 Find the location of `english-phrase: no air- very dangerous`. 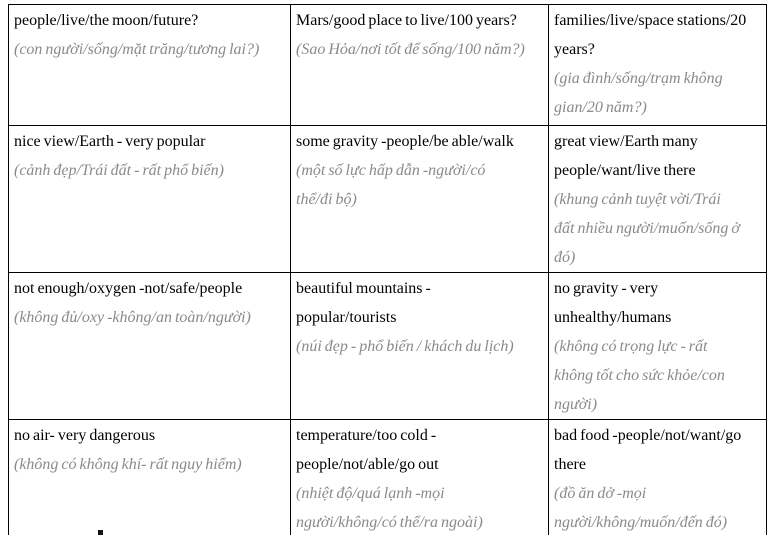

english-phrase: no air- very dangerous is located at coordinates (85, 435).